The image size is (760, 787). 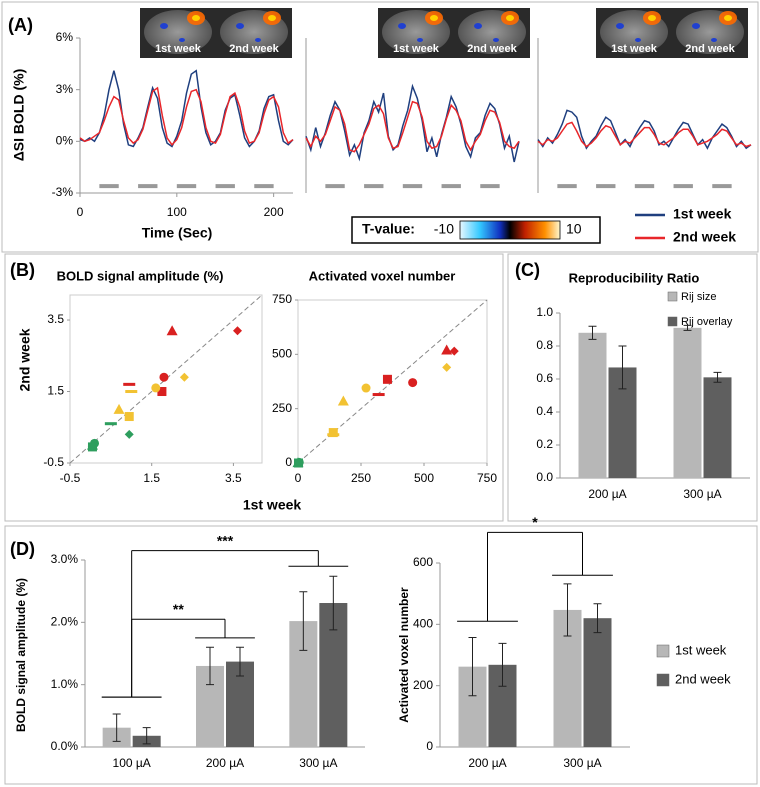 What do you see at coordinates (535, 522) in the screenshot?
I see `significance-label: *` at bounding box center [535, 522].